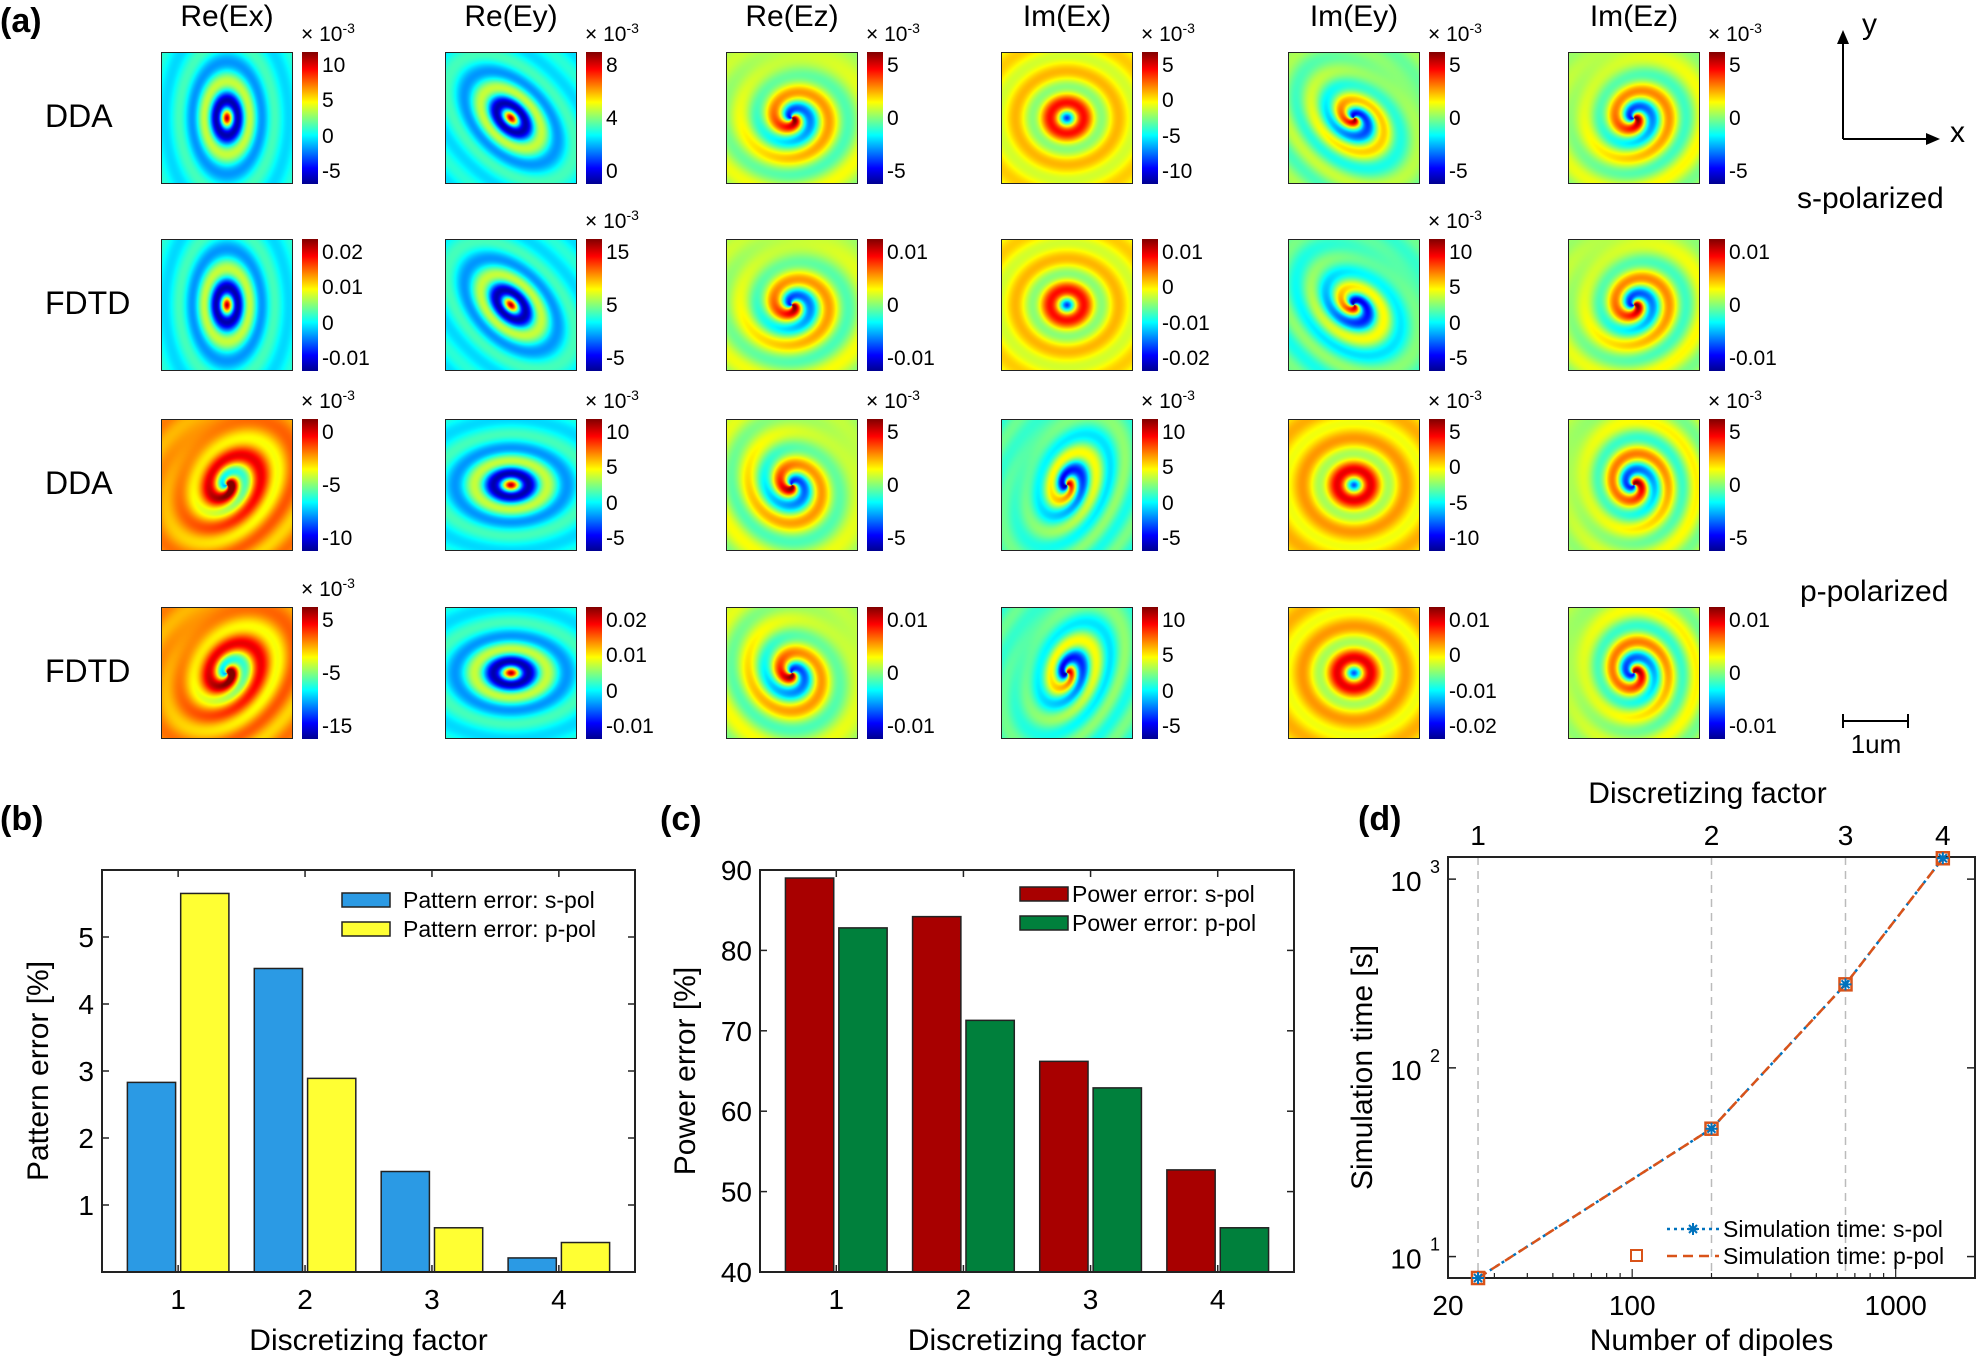 The height and width of the screenshot is (1356, 1984). What do you see at coordinates (499, 900) in the screenshot?
I see `legend-label: Pattern error: s-pol` at bounding box center [499, 900].